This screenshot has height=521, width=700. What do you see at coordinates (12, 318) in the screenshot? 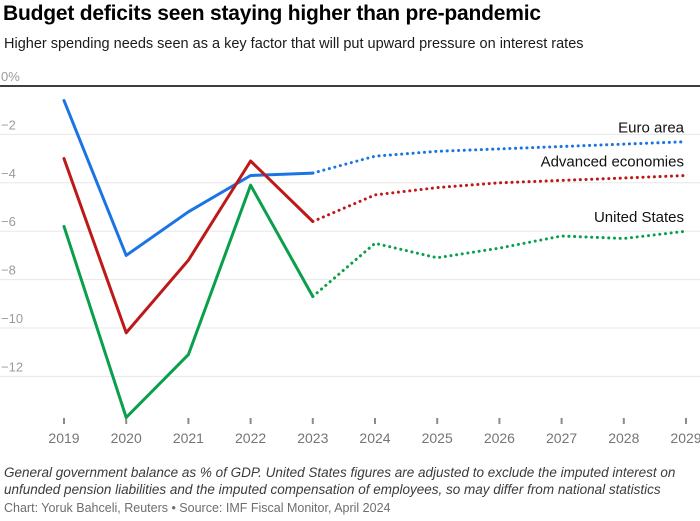
I see `y-axis-tick-label: −10` at bounding box center [12, 318].